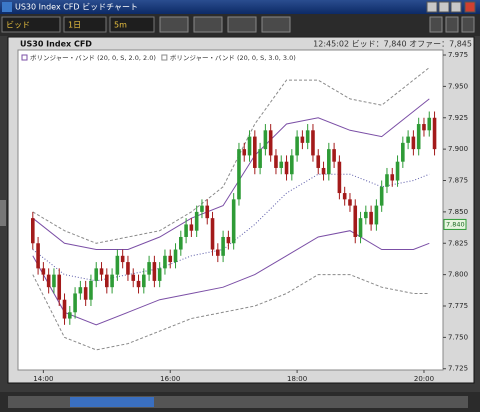 This screenshot has width=480, height=412. I want to click on window-title: US30 Index CFD ビッドチャート, so click(76, 7).